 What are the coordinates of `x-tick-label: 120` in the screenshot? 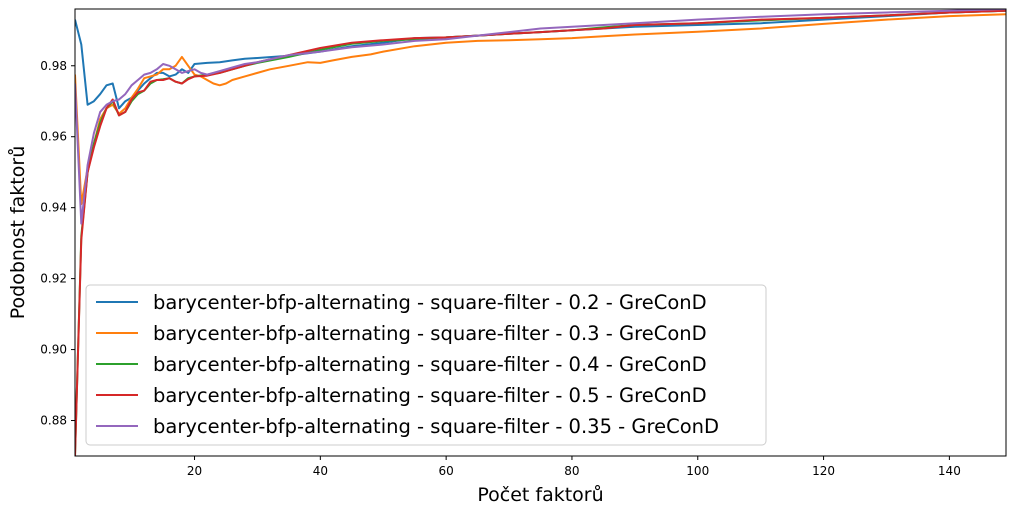 It's located at (823, 471).